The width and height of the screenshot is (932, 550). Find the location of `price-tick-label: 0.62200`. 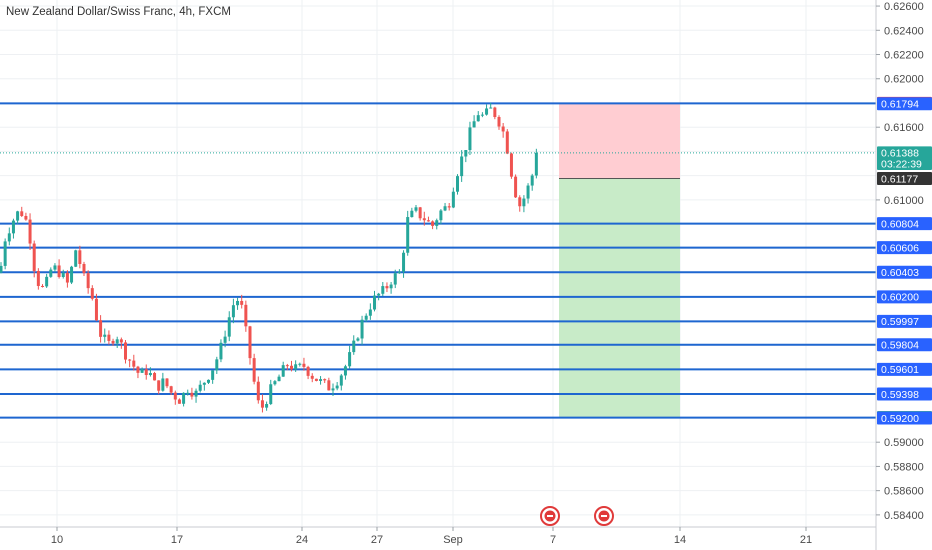

price-tick-label: 0.62200 is located at coordinates (904, 56).